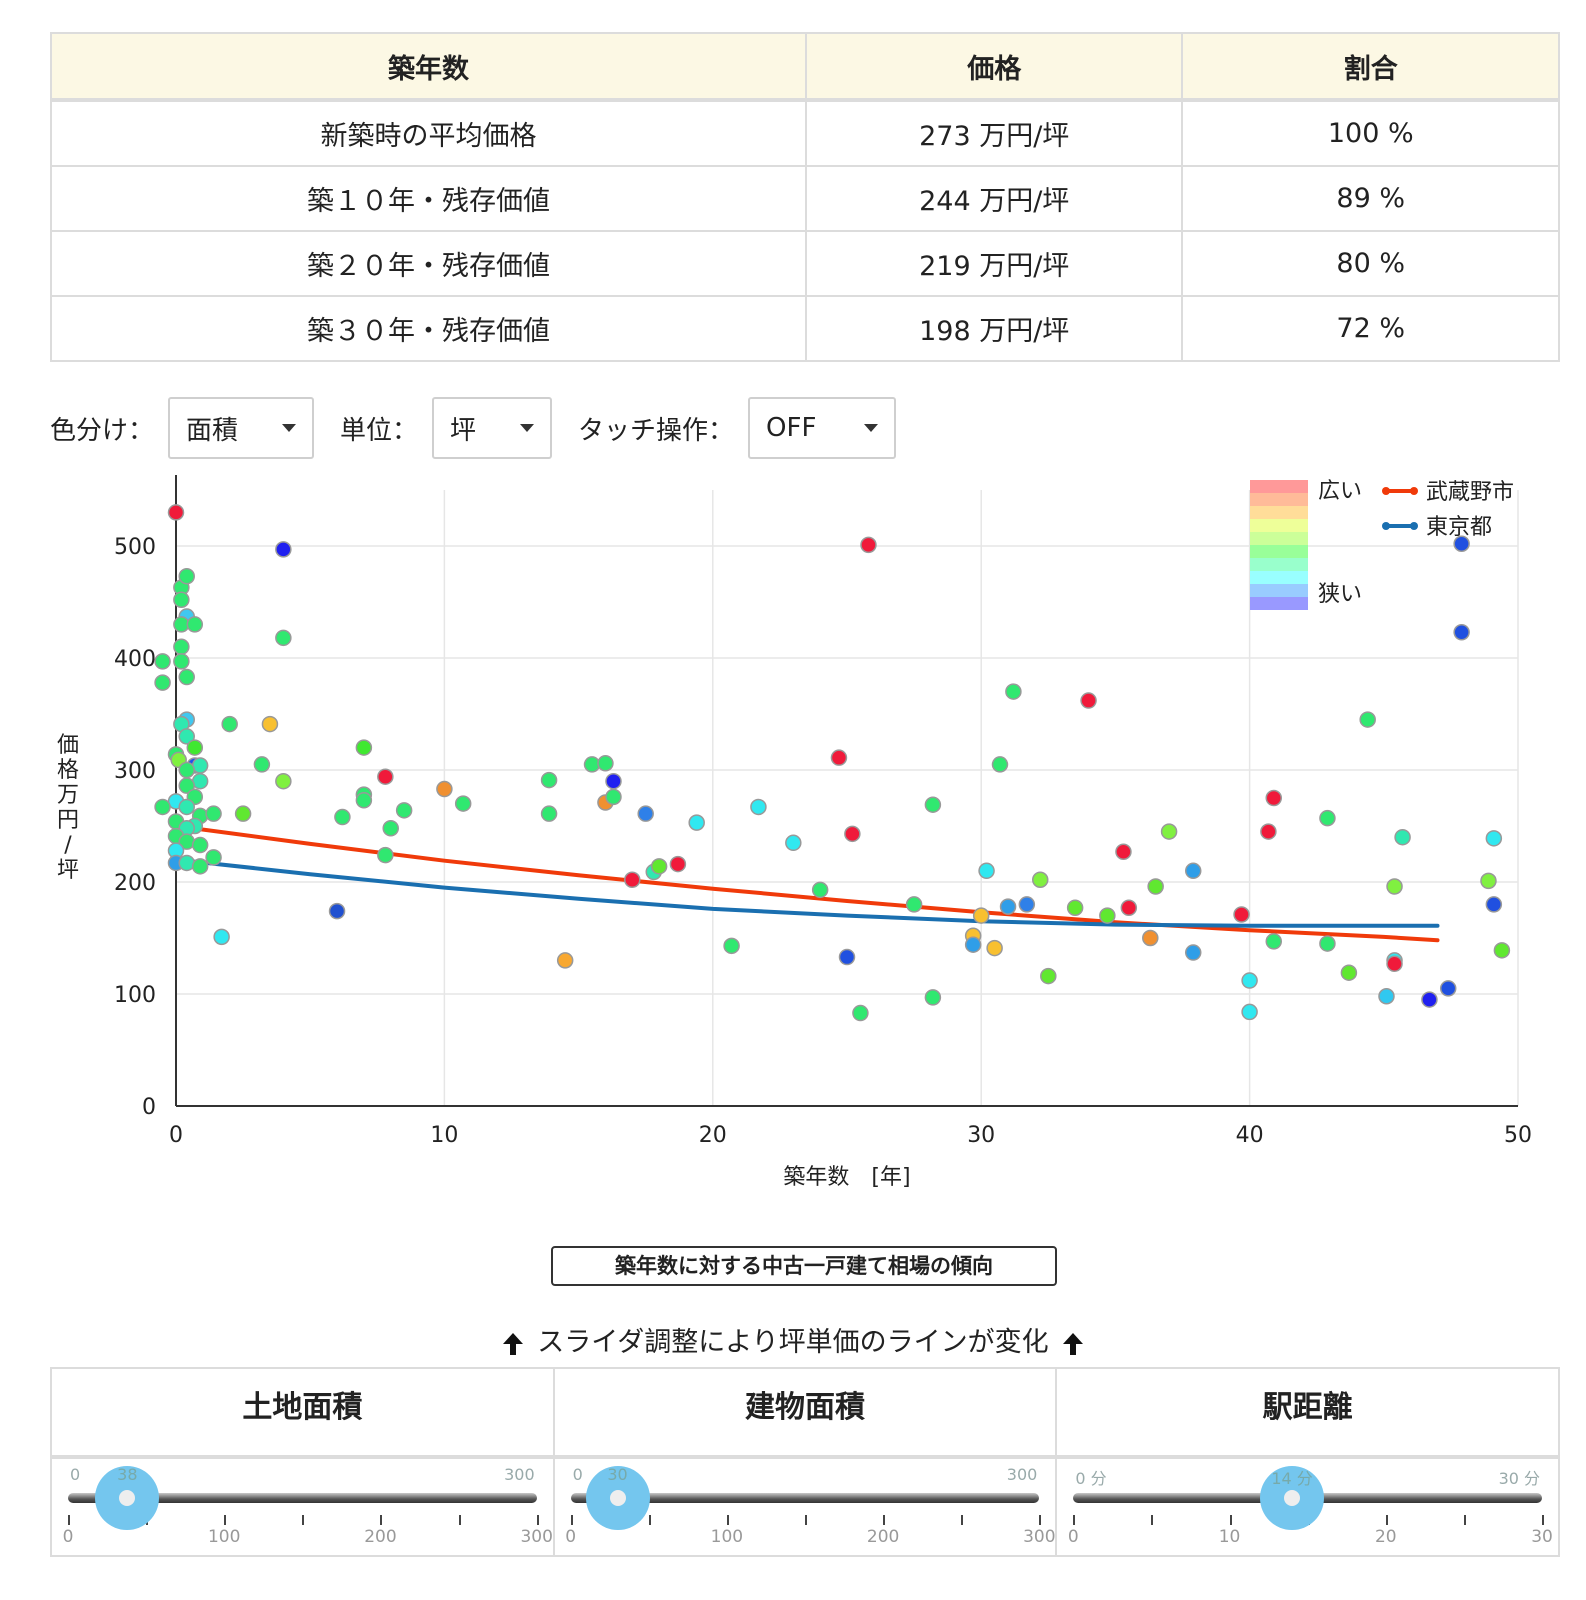  I want to click on slider-min-label: 0, so click(75, 1474).